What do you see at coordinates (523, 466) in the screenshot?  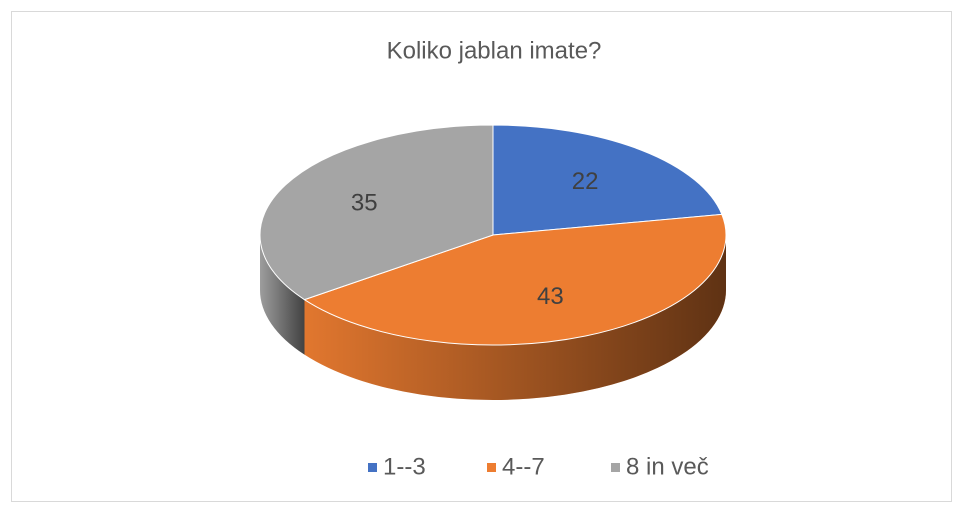 I see `legend-label: 4--7` at bounding box center [523, 466].